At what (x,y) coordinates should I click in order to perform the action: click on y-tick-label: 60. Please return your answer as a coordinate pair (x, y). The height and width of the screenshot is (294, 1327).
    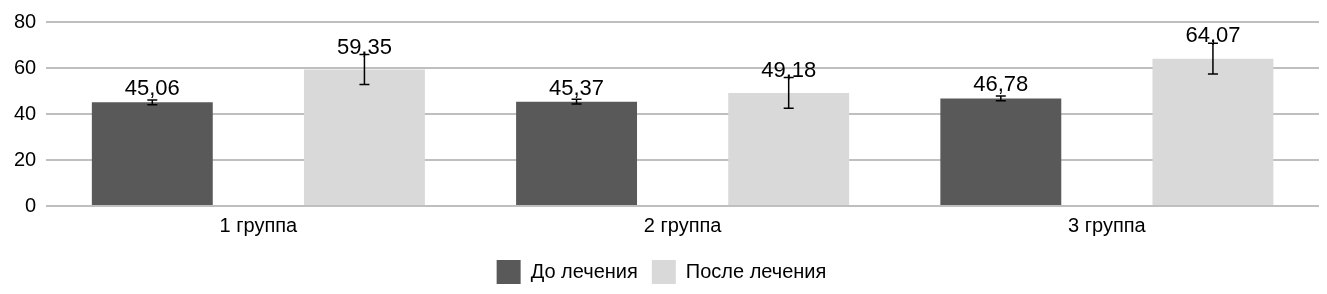
    Looking at the image, I should click on (25, 66).